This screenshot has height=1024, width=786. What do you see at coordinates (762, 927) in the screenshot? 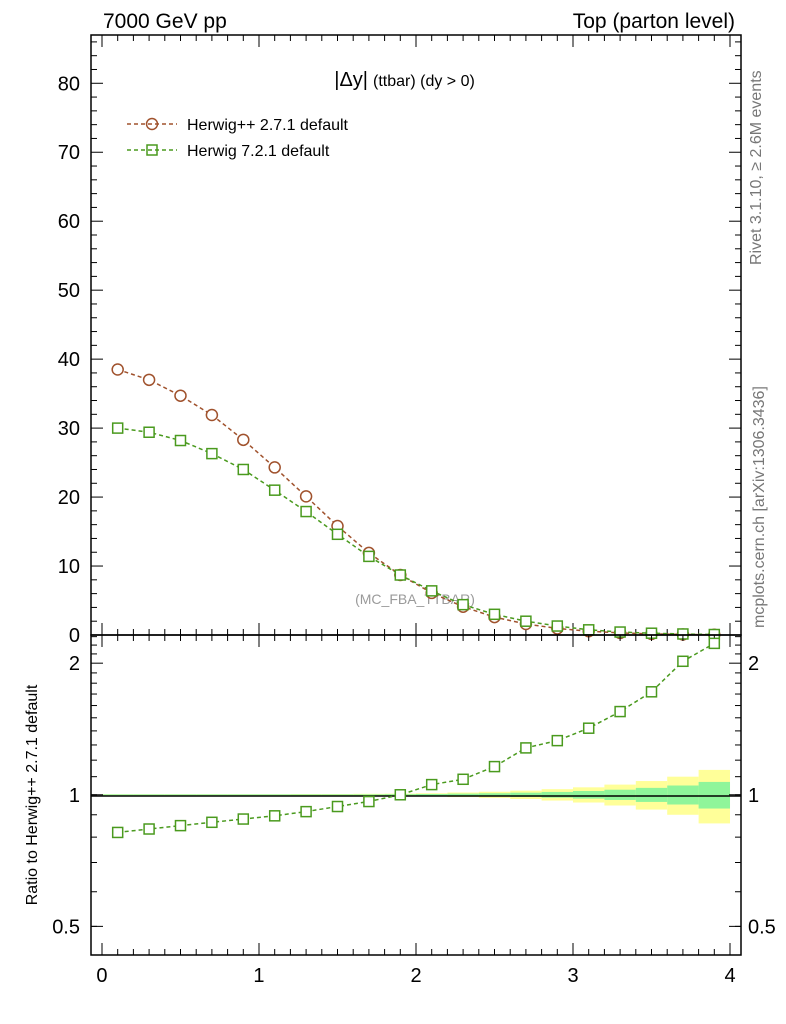
I see `ratio-tick-label-right: 0.5` at bounding box center [762, 927].